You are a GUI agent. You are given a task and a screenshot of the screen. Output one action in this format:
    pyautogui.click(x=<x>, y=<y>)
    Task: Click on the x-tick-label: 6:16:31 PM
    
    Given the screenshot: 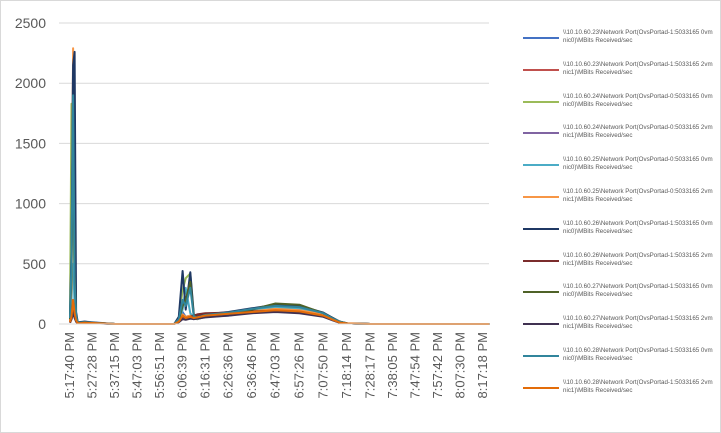 What is the action you would take?
    pyautogui.click(x=204, y=365)
    